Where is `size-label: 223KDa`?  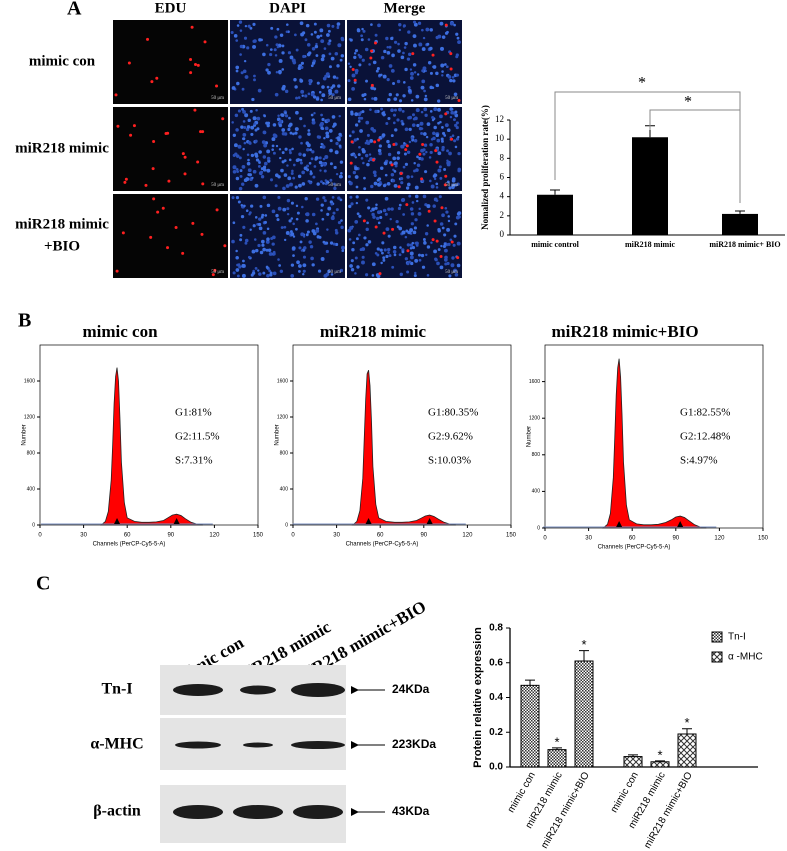 size-label: 223KDa is located at coordinates (414, 744).